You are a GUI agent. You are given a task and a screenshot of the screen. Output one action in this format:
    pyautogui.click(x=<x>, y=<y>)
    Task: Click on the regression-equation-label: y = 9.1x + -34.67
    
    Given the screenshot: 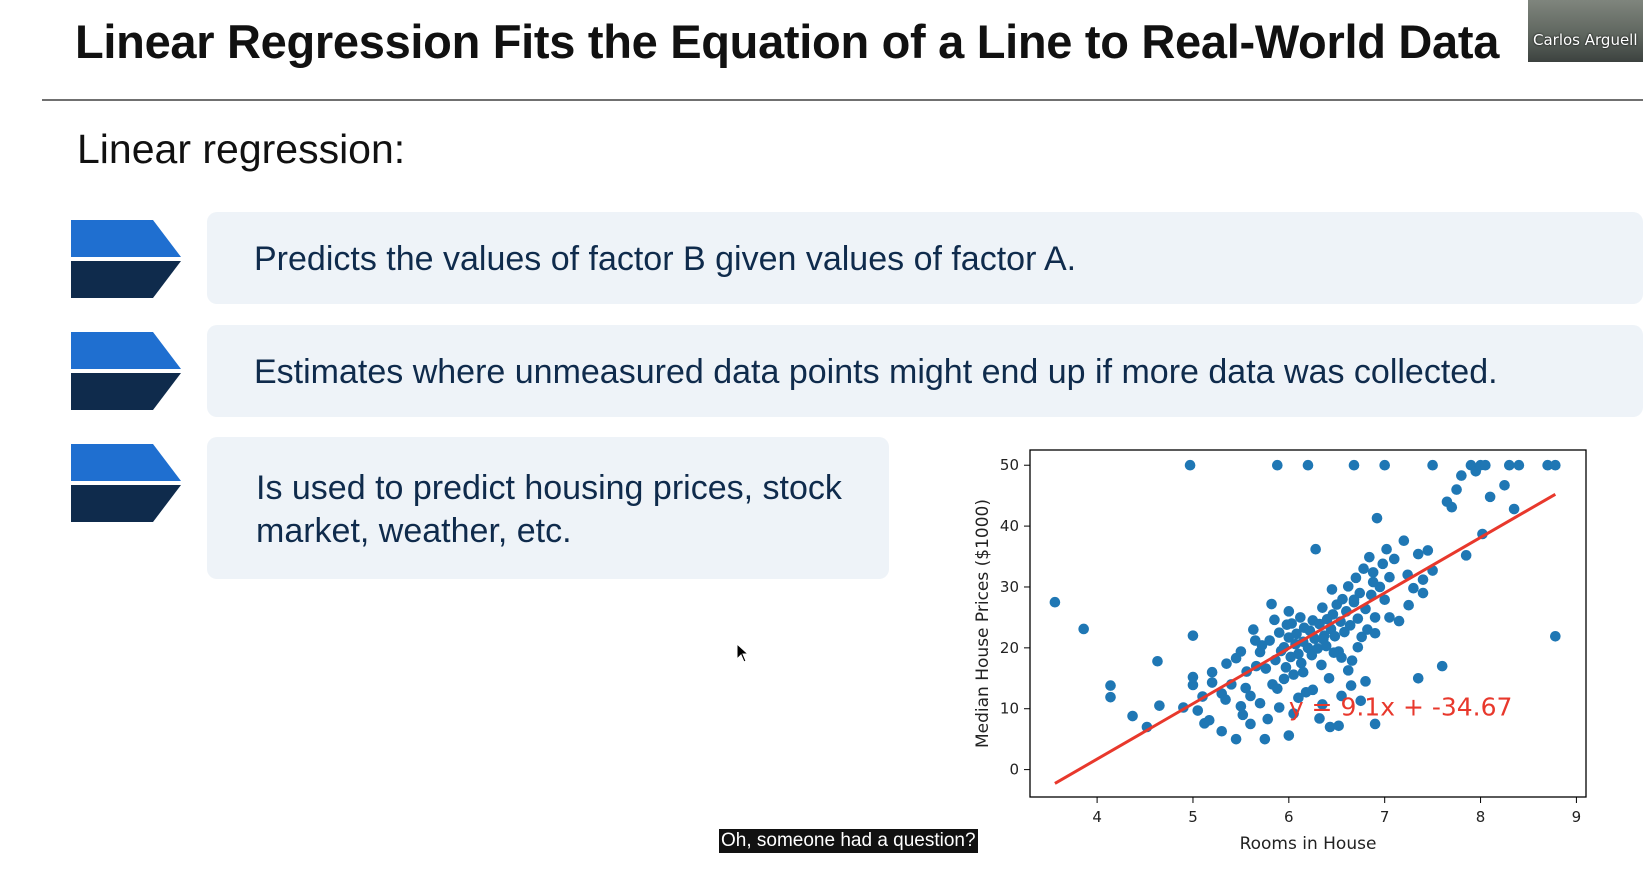 What is the action you would take?
    pyautogui.click(x=1401, y=707)
    